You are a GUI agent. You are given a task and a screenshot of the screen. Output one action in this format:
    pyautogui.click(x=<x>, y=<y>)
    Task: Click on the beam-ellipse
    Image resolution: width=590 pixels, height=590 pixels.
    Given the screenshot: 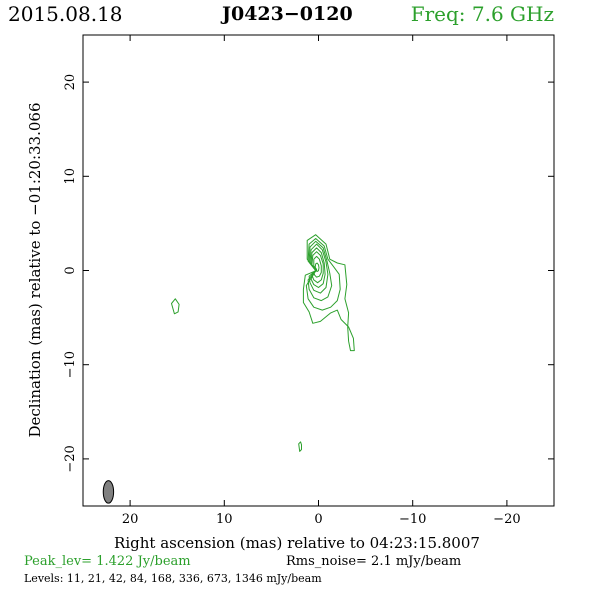 What is the action you would take?
    pyautogui.click(x=108, y=492)
    